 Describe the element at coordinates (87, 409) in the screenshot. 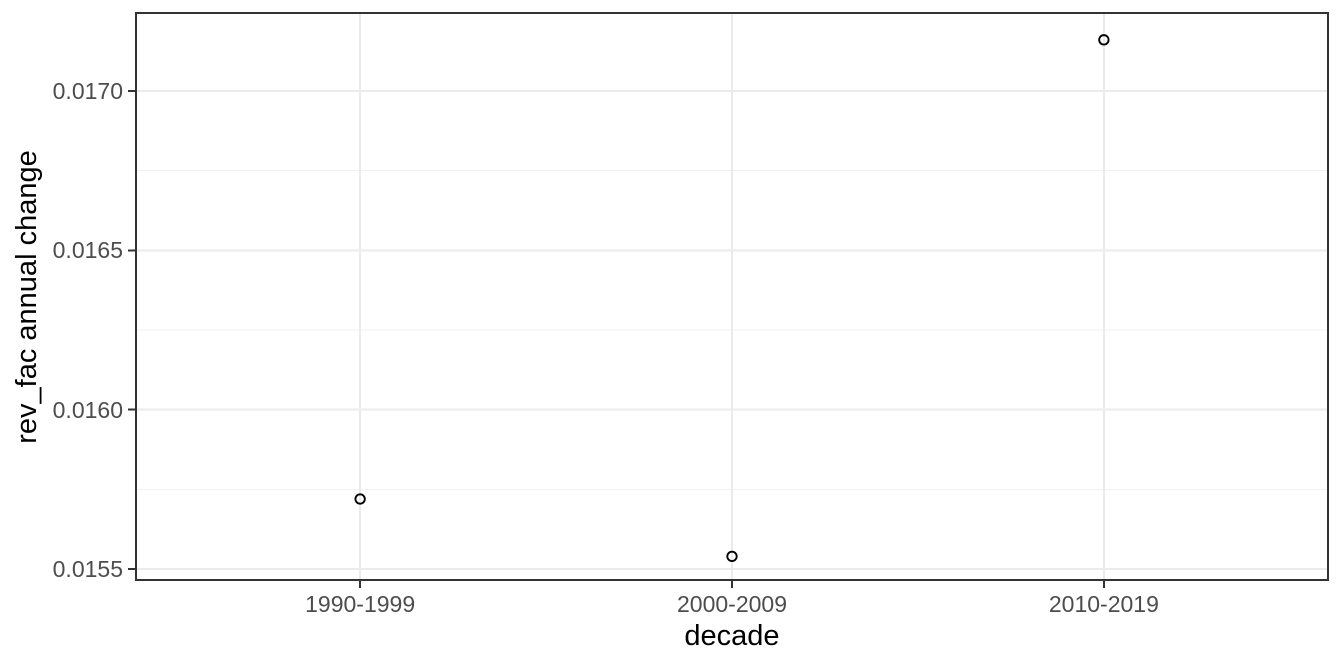

I see `y-tick-label: 0.0160` at that location.